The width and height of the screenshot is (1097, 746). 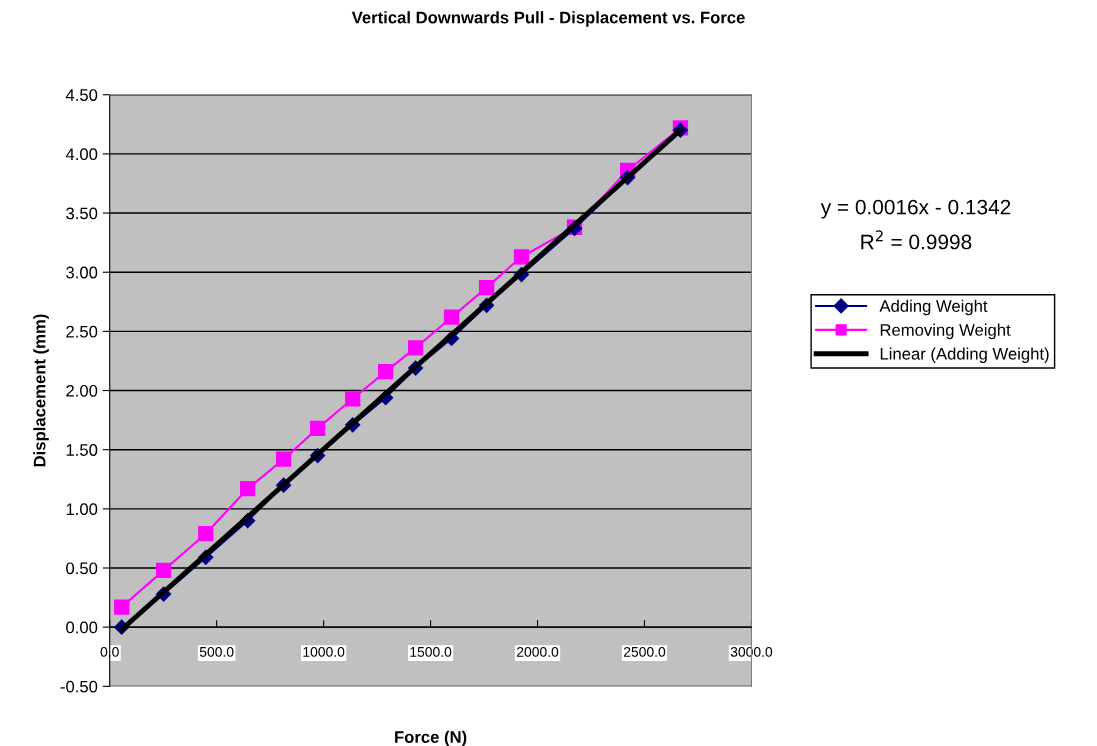 I want to click on y-tick-label: 2.00, so click(x=82, y=390).